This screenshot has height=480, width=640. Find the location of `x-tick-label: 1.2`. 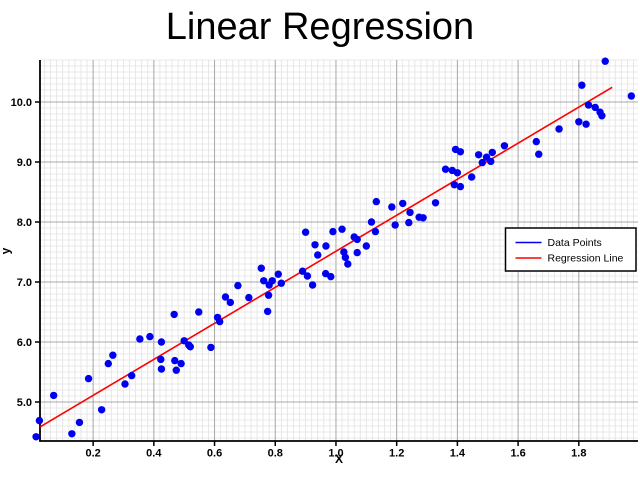

x-tick-label: 1.2 is located at coordinates (396, 454).